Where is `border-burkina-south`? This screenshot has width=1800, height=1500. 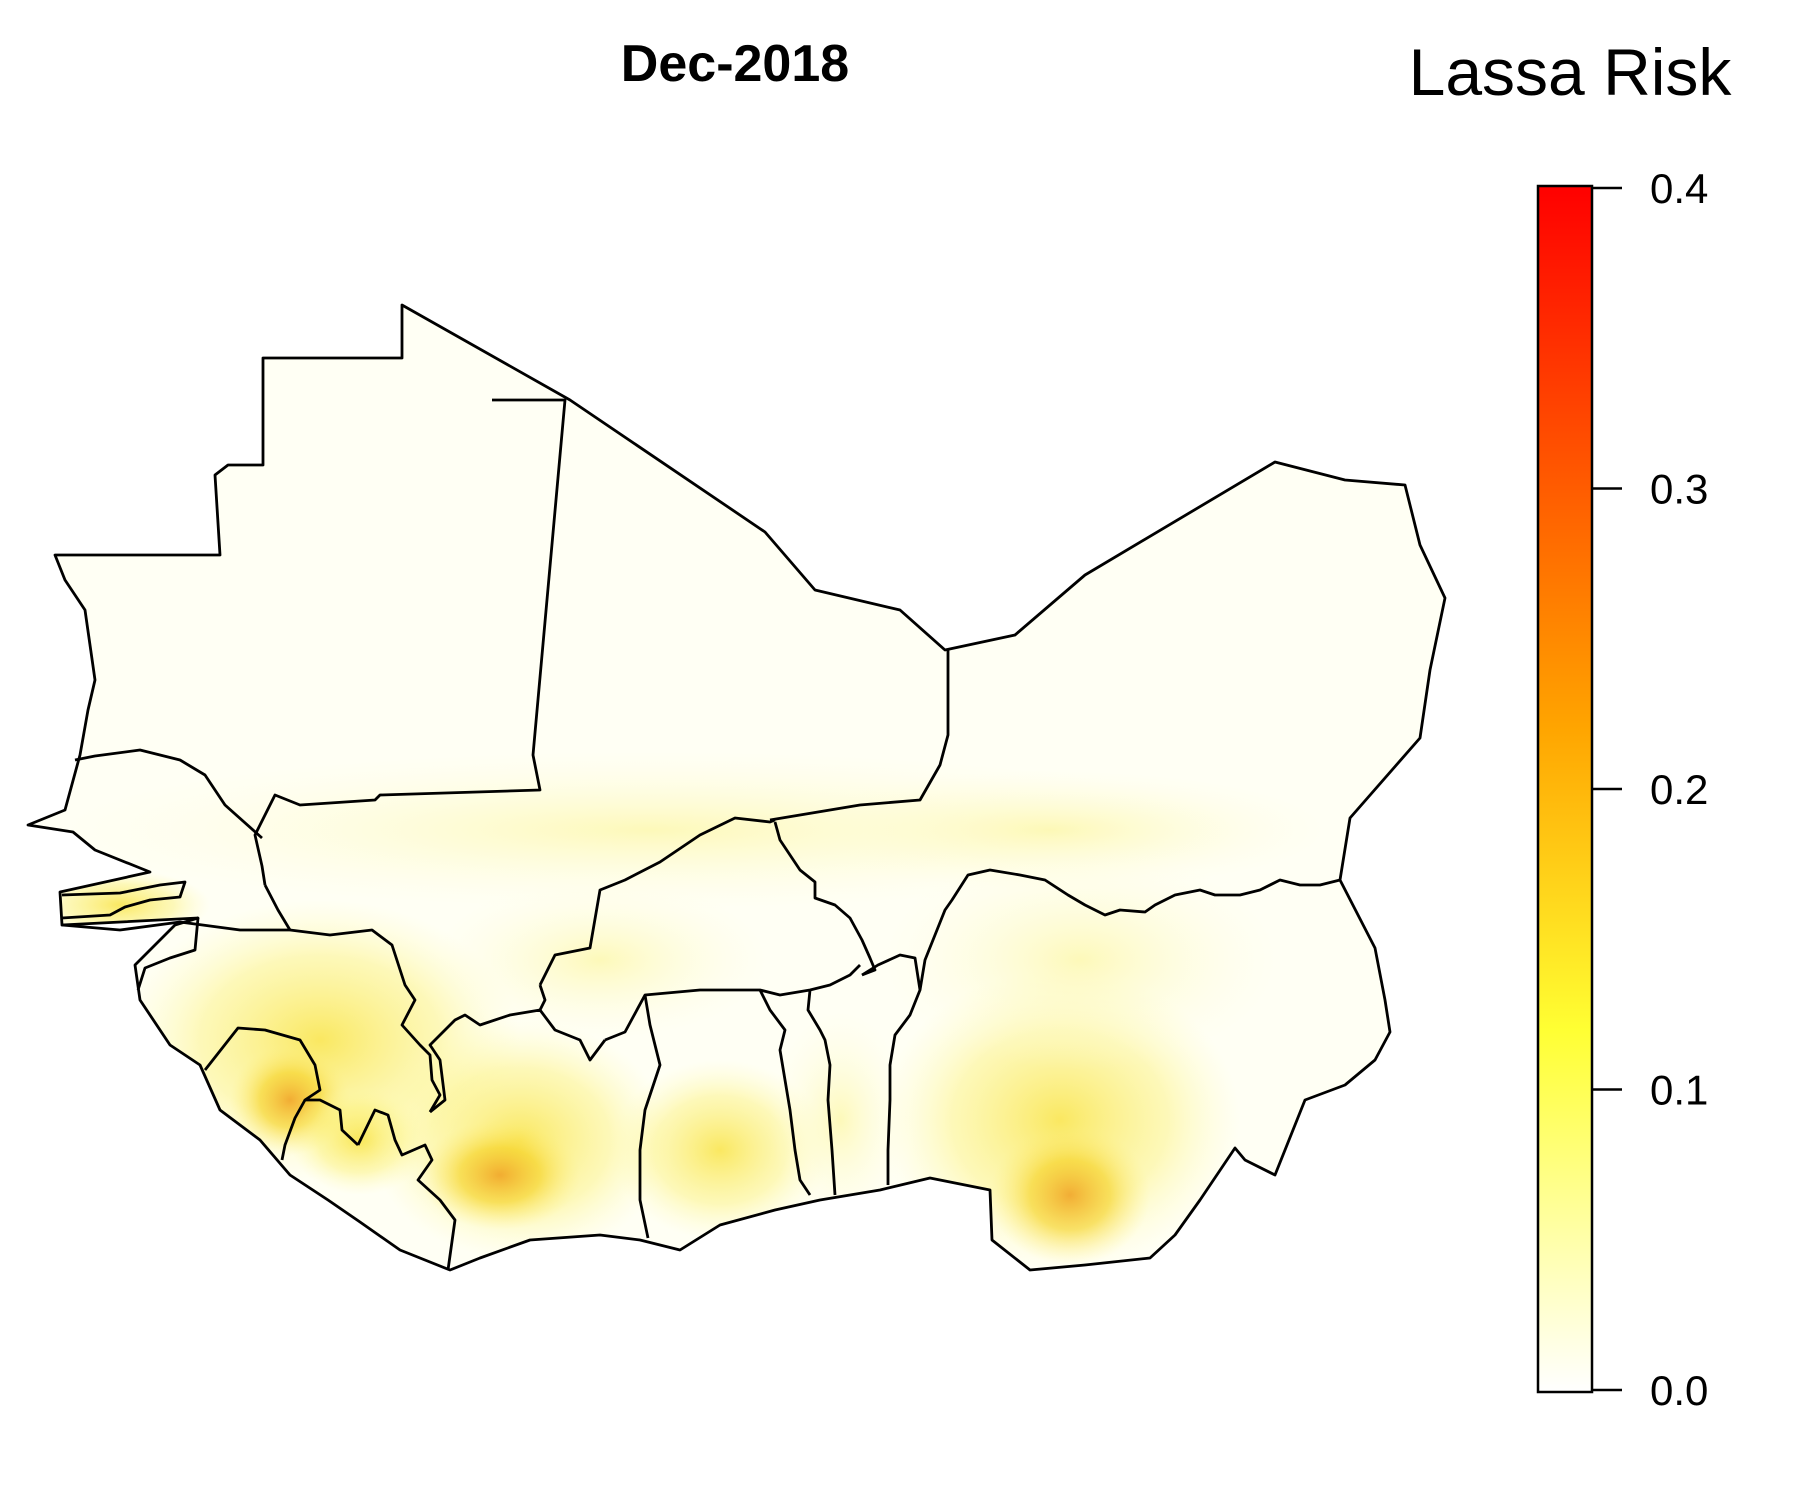 border-burkina-south is located at coordinates (699, 1003).